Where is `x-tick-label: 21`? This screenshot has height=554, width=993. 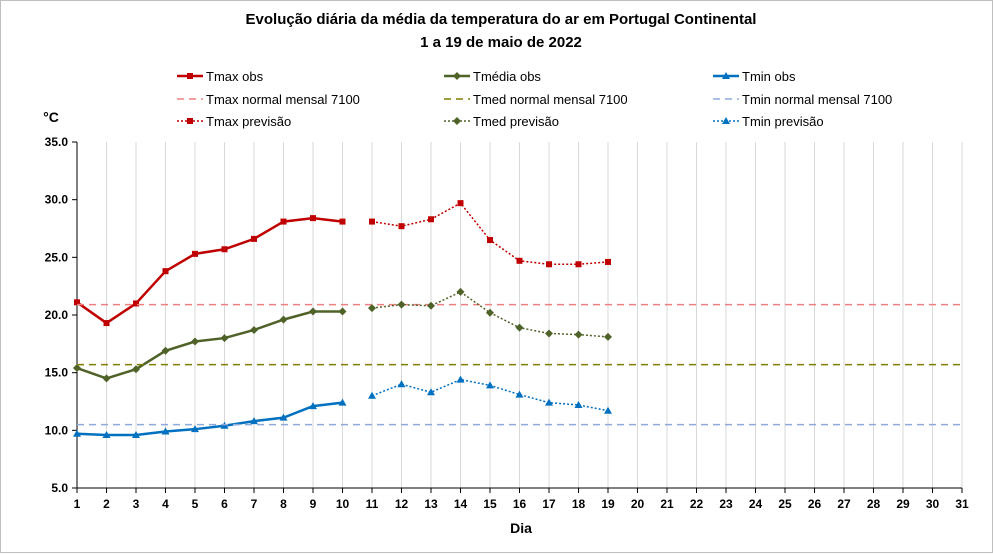 x-tick-label: 21 is located at coordinates (667, 504).